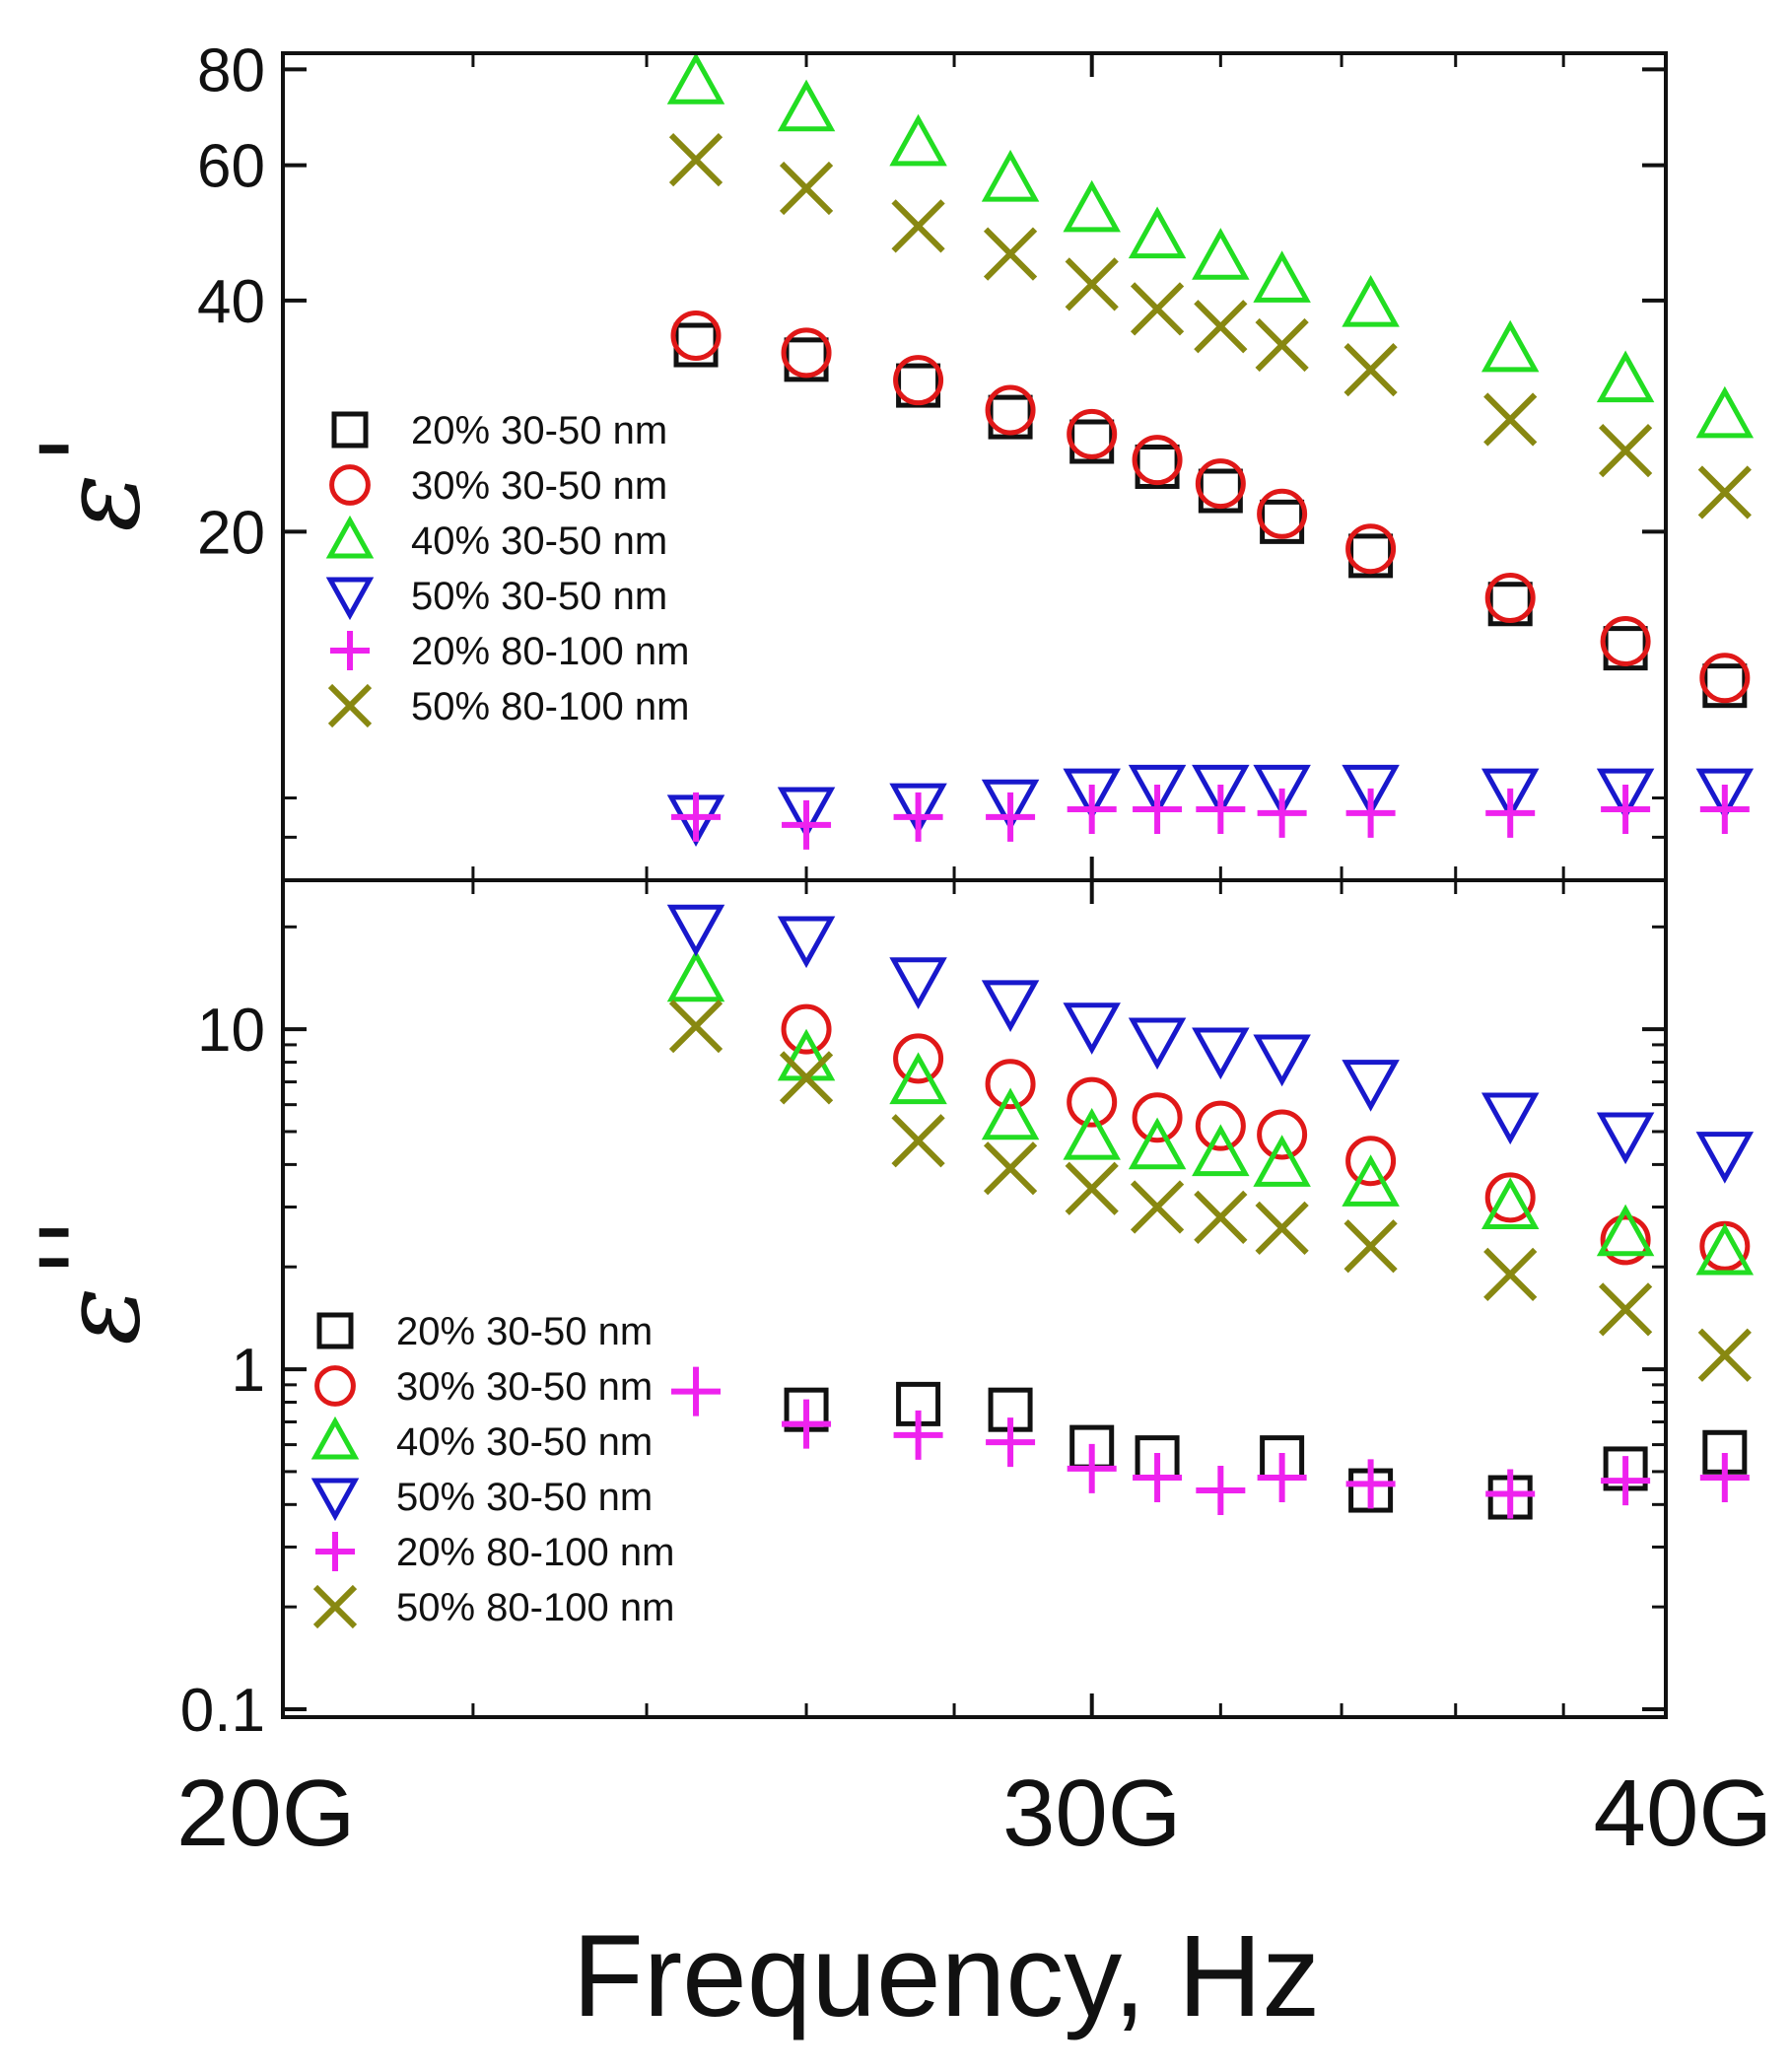 This screenshot has width=1791, height=2072. What do you see at coordinates (947, 1976) in the screenshot?
I see `x-axis-title: Frequency, Hz` at bounding box center [947, 1976].